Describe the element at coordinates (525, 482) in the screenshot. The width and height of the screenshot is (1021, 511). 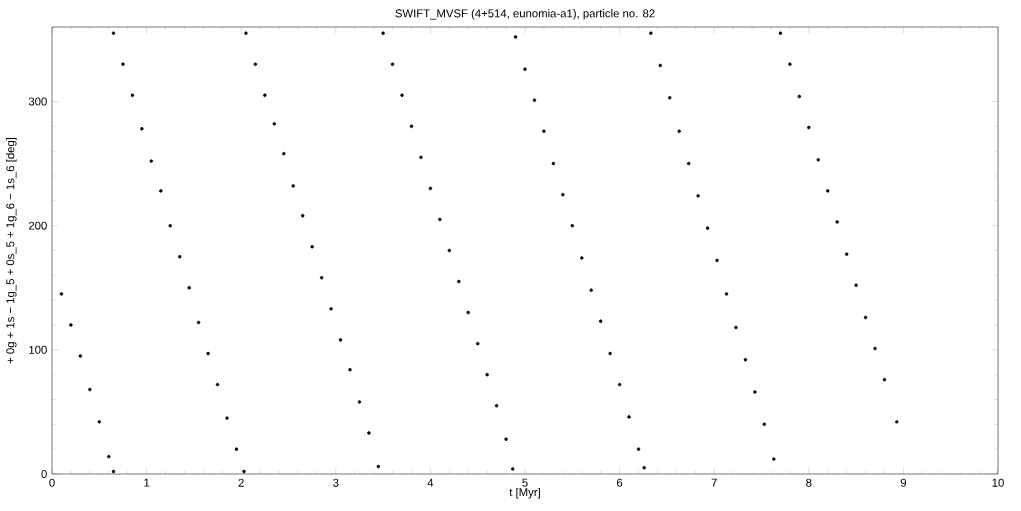
I see `x-tick-label: 5` at that location.